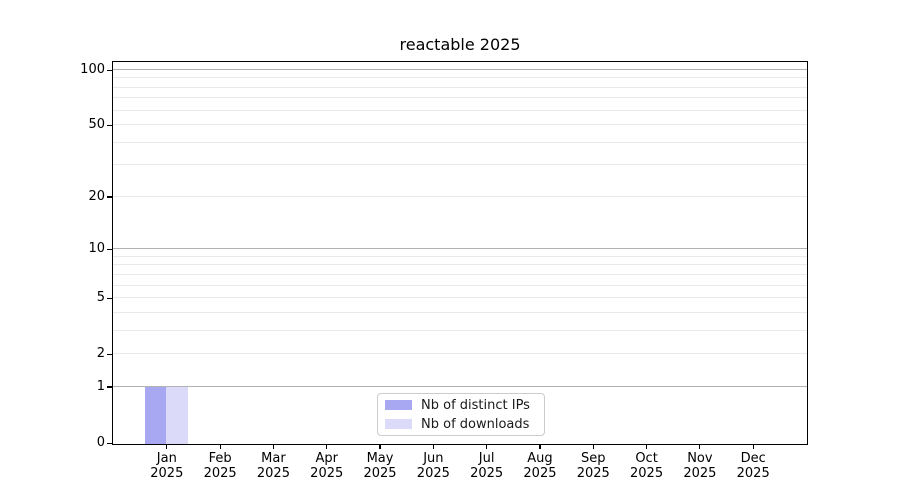 The height and width of the screenshot is (500, 900). Describe the element at coordinates (100, 354) in the screenshot. I see `y-tick-label-2: 2` at that location.